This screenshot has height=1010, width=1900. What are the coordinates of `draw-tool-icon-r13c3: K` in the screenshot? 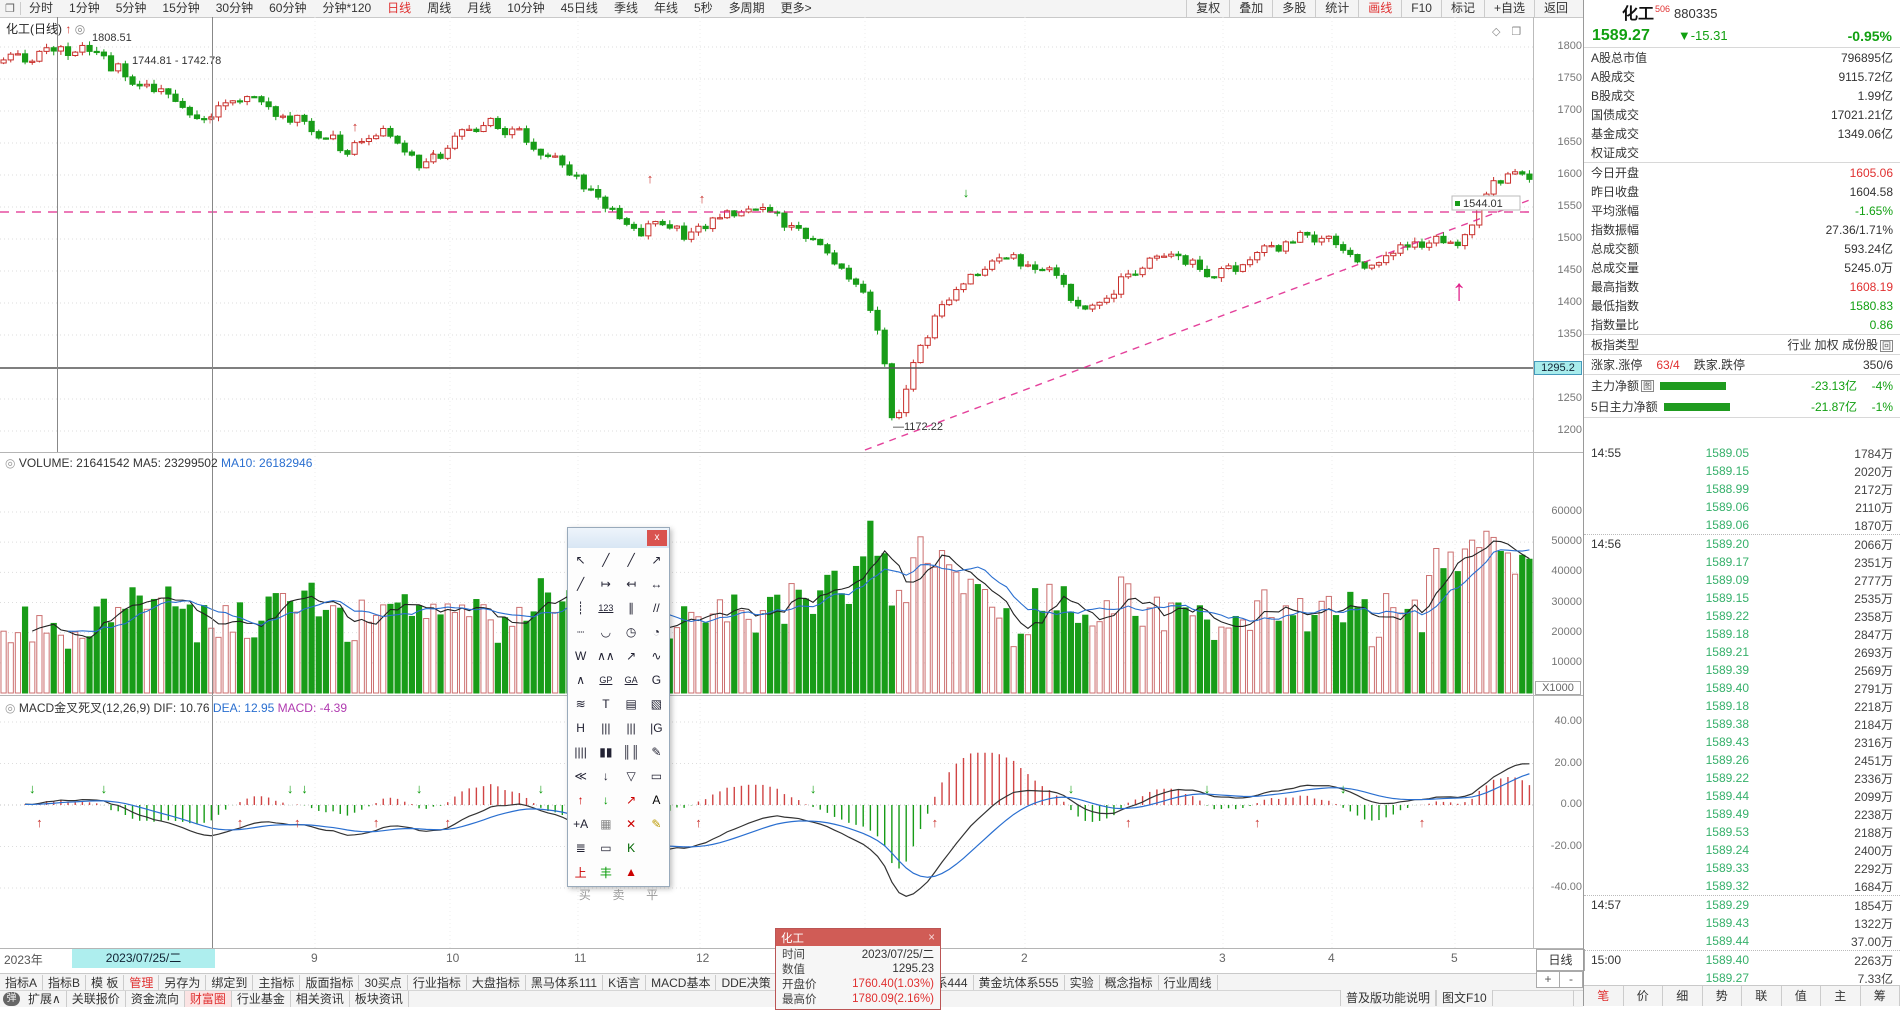 It's located at (631, 848).